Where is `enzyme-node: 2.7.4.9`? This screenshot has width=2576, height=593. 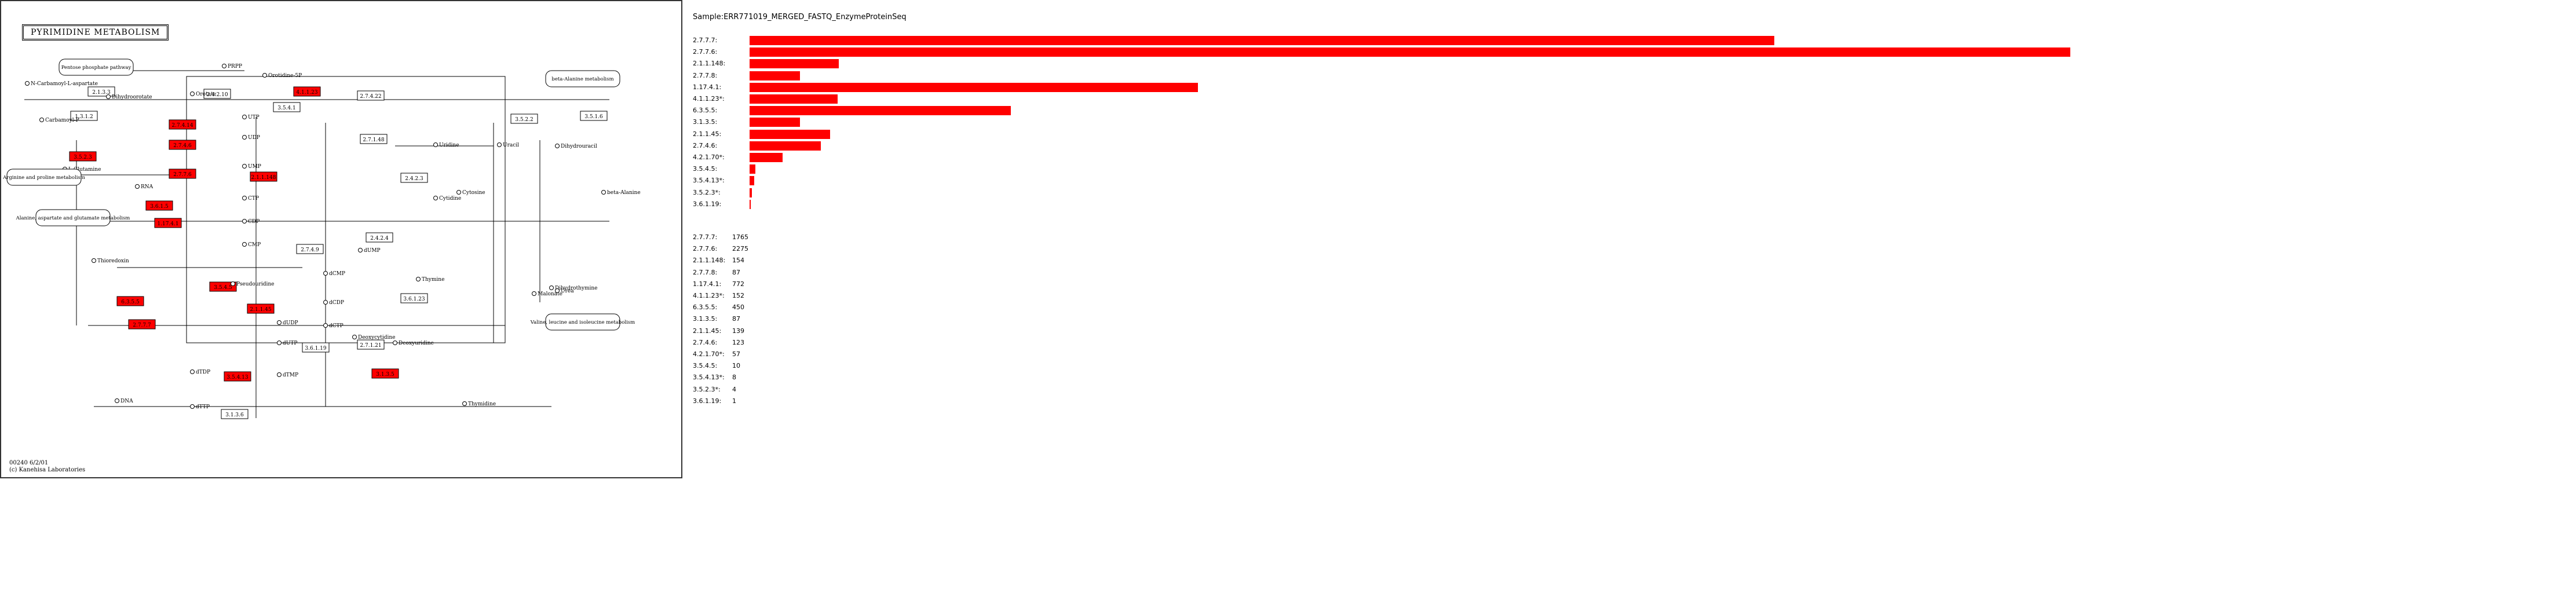 enzyme-node: 2.7.4.9 is located at coordinates (310, 249).